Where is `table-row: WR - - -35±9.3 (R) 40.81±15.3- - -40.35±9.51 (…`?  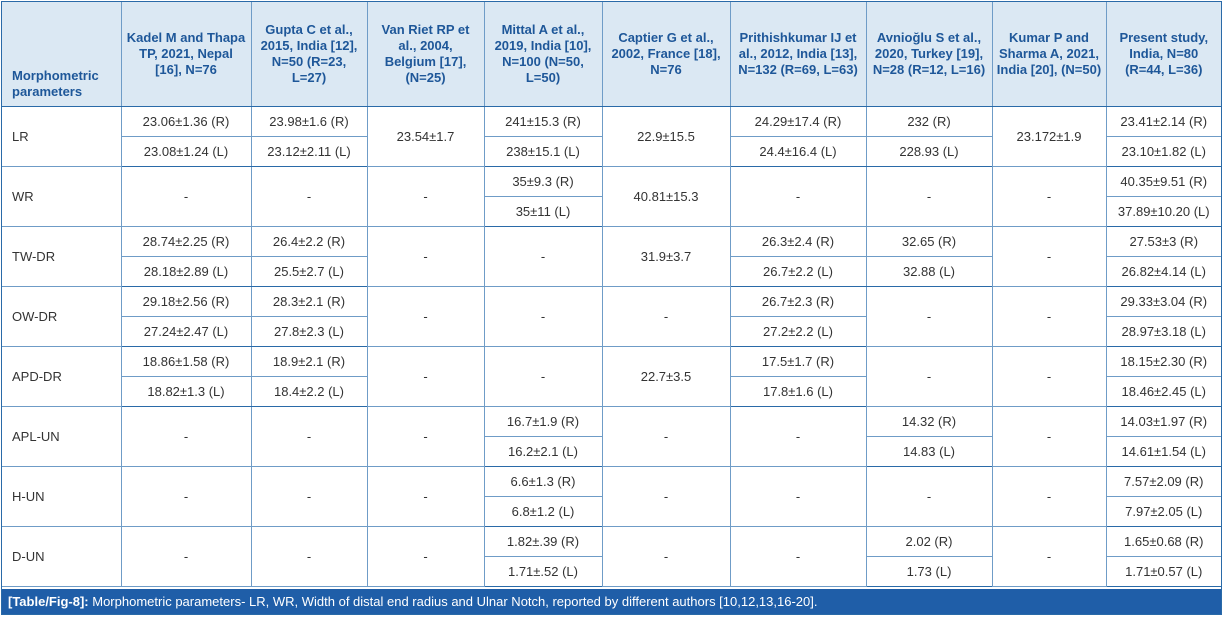 table-row: WR - - -35±9.3 (R) 40.81±15.3- - -40.35±9.51 (… is located at coordinates (611, 196).